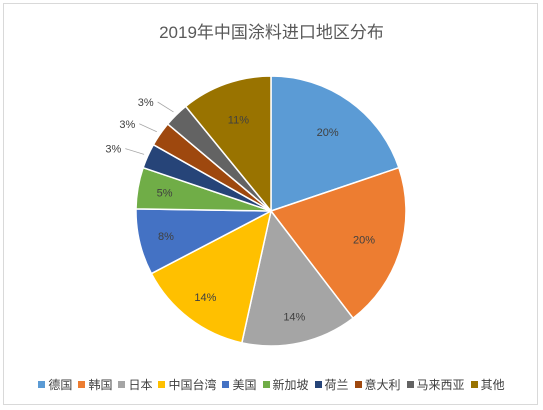  Describe the element at coordinates (113, 150) in the screenshot. I see `data-label-6: 3%` at that location.